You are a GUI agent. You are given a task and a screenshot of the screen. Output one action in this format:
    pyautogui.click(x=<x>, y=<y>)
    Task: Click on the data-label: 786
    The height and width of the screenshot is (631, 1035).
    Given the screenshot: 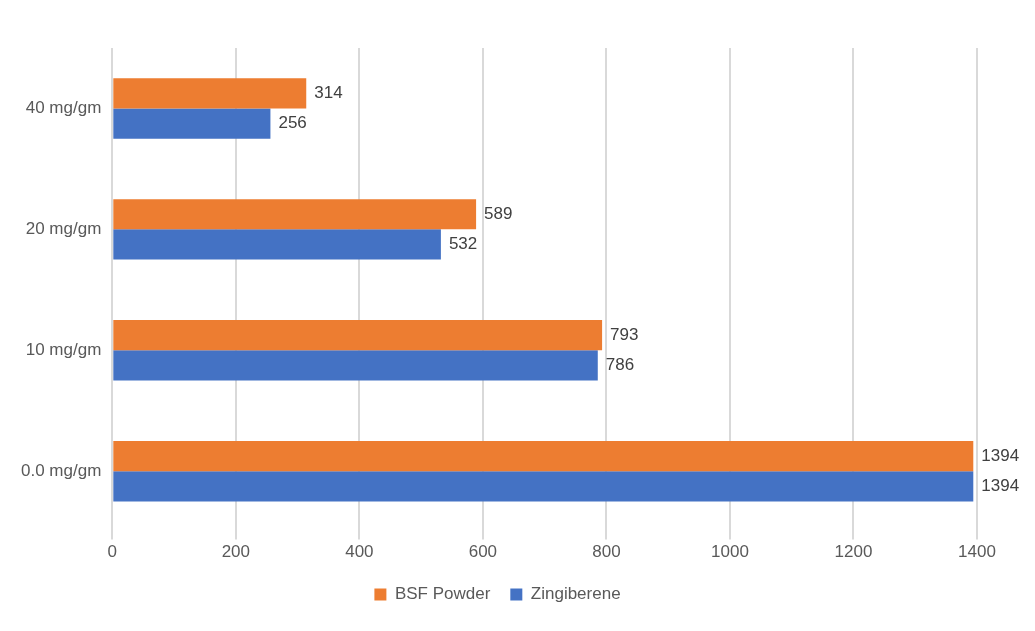 What is the action you would take?
    pyautogui.click(x=620, y=365)
    